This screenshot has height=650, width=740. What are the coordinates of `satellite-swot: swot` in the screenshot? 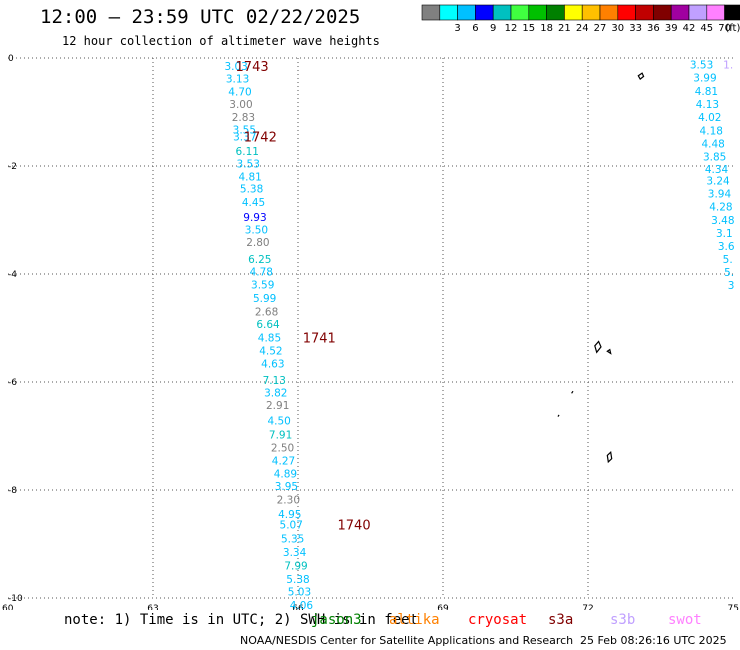 It's located at (685, 620).